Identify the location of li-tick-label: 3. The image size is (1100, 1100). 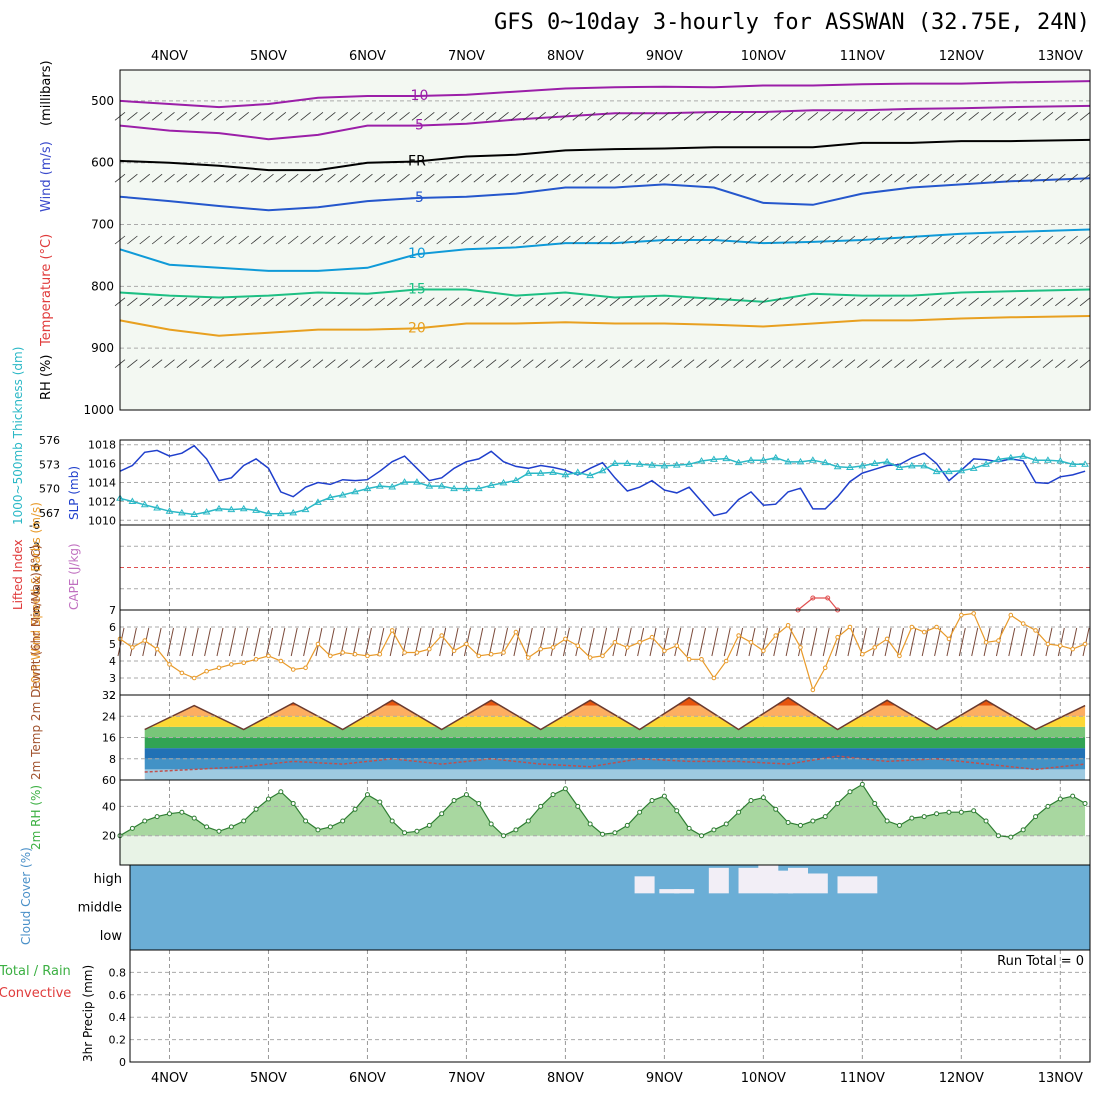
(36, 589).